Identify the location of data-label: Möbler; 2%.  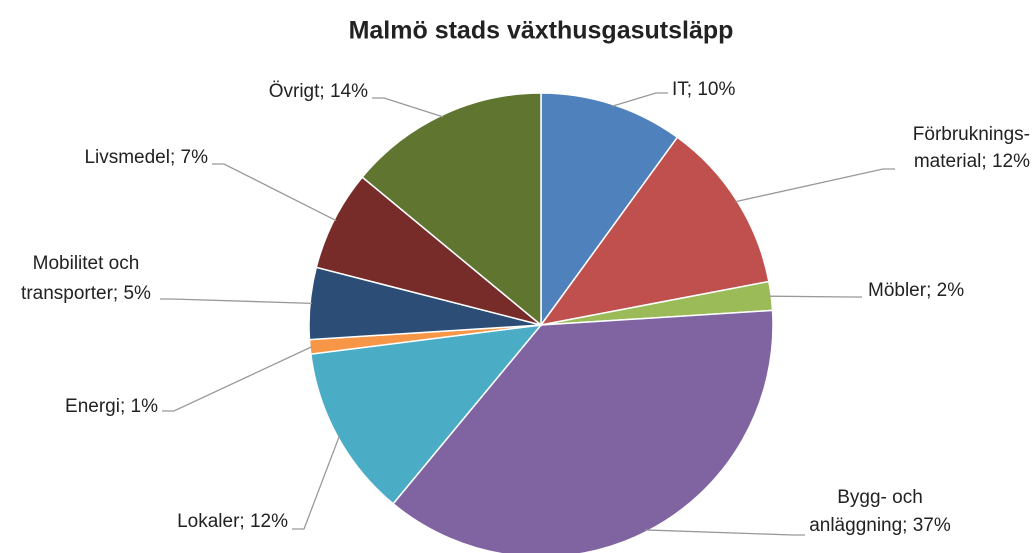
(916, 290).